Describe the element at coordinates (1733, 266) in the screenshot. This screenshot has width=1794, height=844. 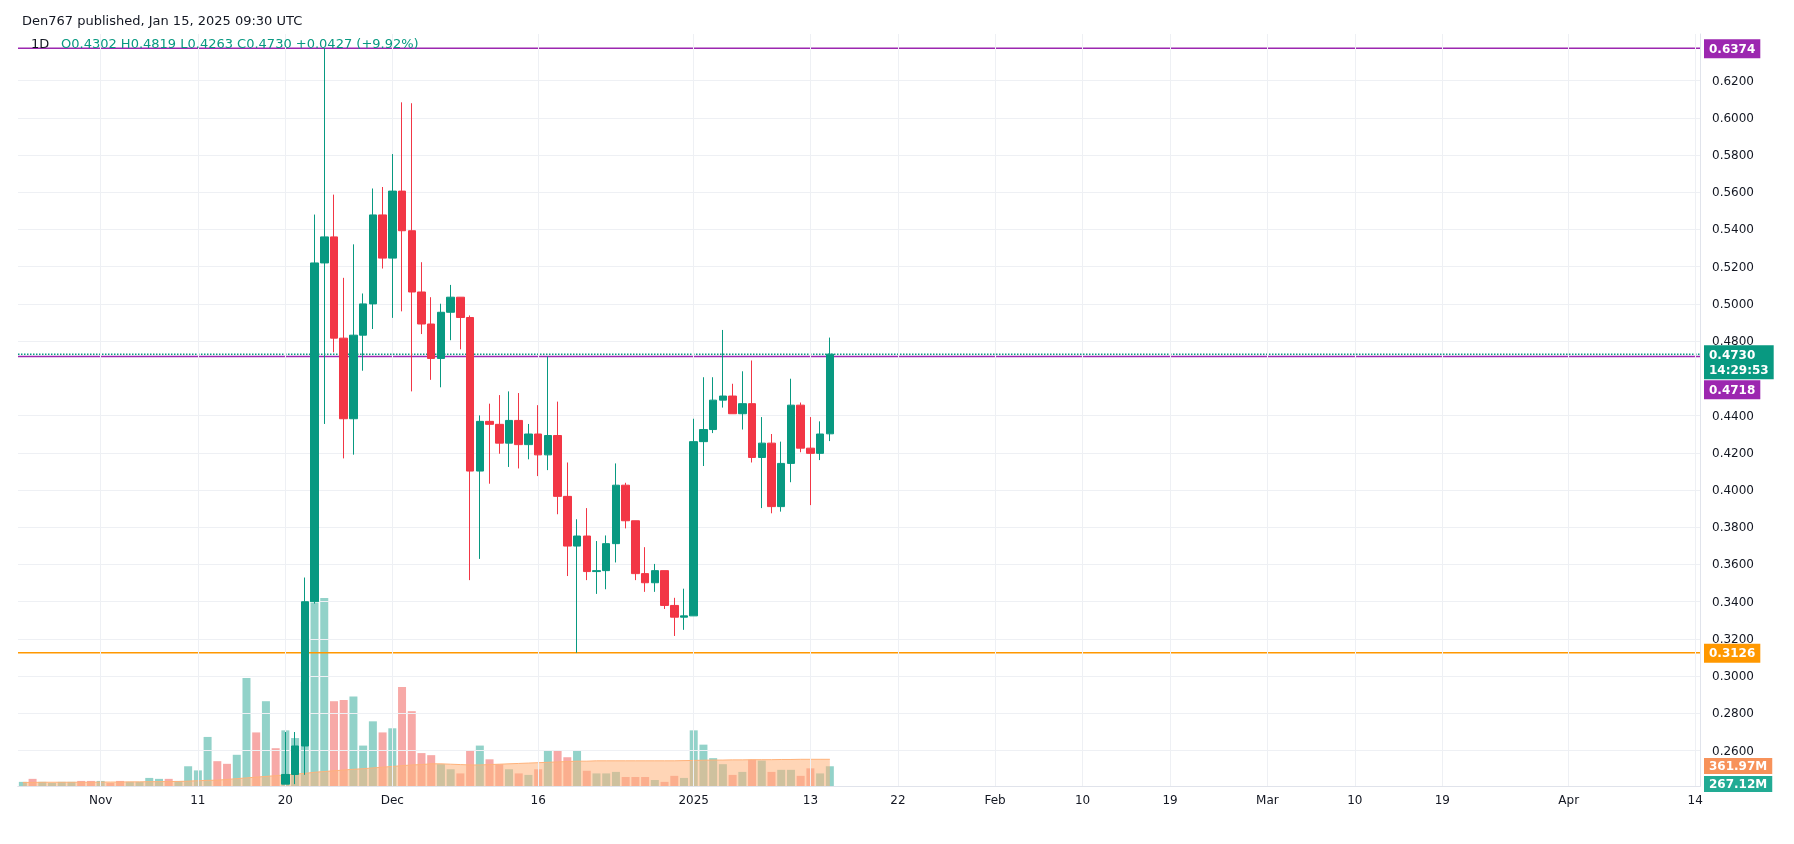
I see `y-tick-label: 0.5200` at that location.